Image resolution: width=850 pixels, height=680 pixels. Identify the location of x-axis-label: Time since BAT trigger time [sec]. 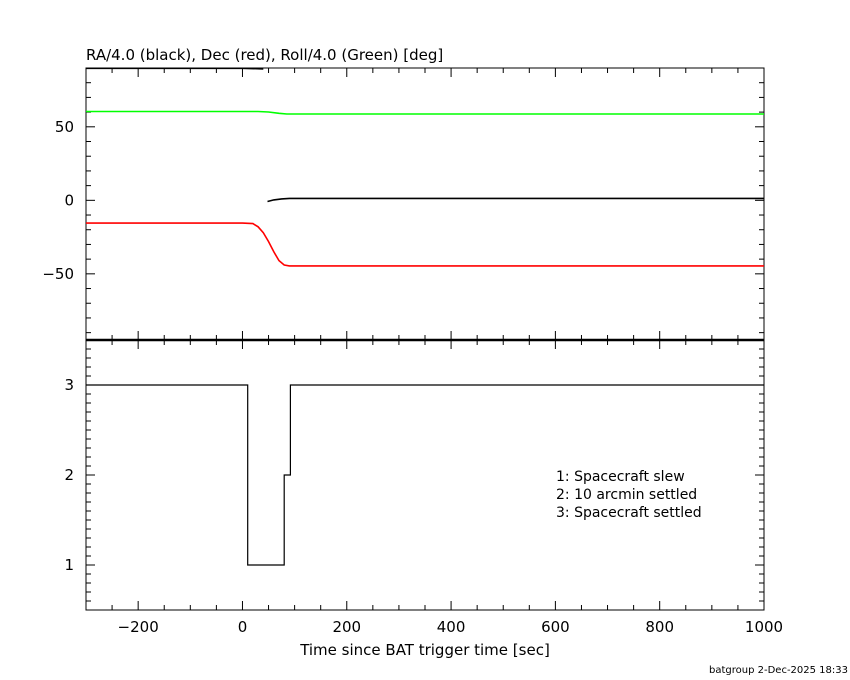
(424, 650).